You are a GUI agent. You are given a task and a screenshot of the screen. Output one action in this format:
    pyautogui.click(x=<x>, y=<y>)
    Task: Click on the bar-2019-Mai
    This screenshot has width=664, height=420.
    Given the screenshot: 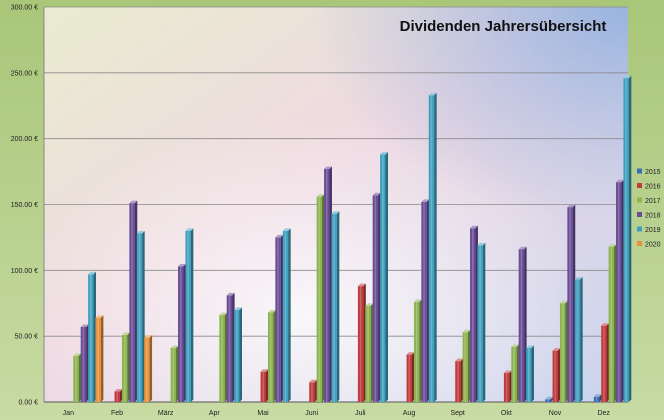 What is the action you would take?
    pyautogui.click(x=286, y=315)
    